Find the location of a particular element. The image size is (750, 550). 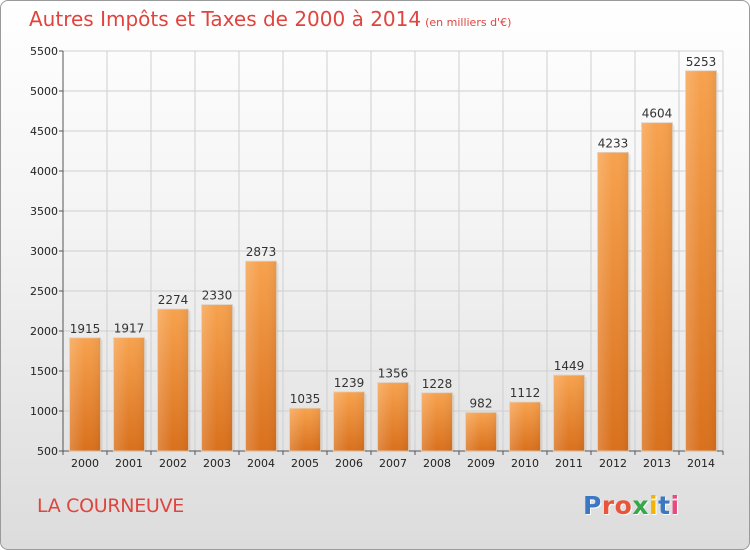

brand-logo: Proxiti is located at coordinates (631, 505).